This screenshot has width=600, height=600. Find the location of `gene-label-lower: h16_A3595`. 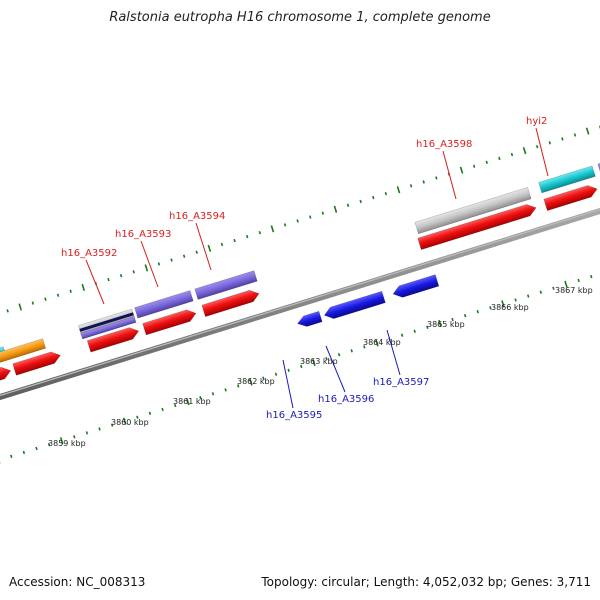

gene-label-lower: h16_A3595 is located at coordinates (294, 415).